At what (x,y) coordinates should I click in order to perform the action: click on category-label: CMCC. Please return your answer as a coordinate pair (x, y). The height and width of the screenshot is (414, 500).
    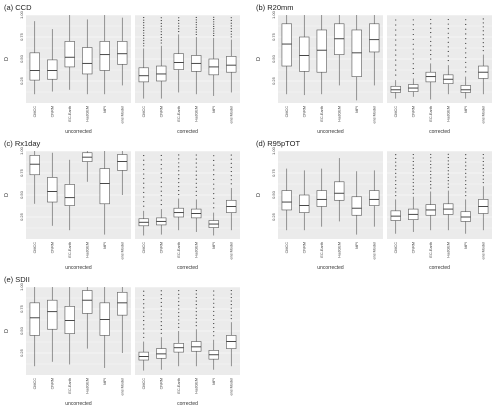
    Looking at the image, I should click on (287, 248).